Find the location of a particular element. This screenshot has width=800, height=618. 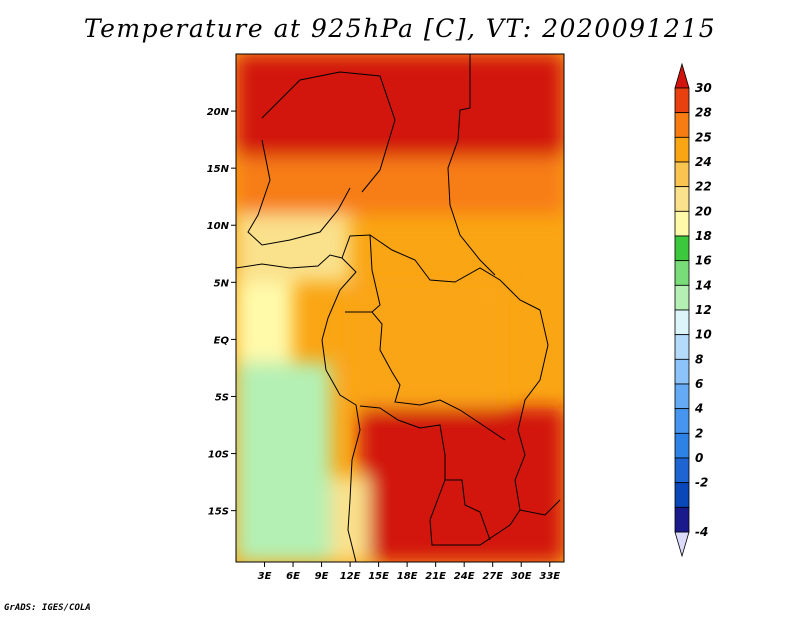

border-congo is located at coordinates (425, 376).